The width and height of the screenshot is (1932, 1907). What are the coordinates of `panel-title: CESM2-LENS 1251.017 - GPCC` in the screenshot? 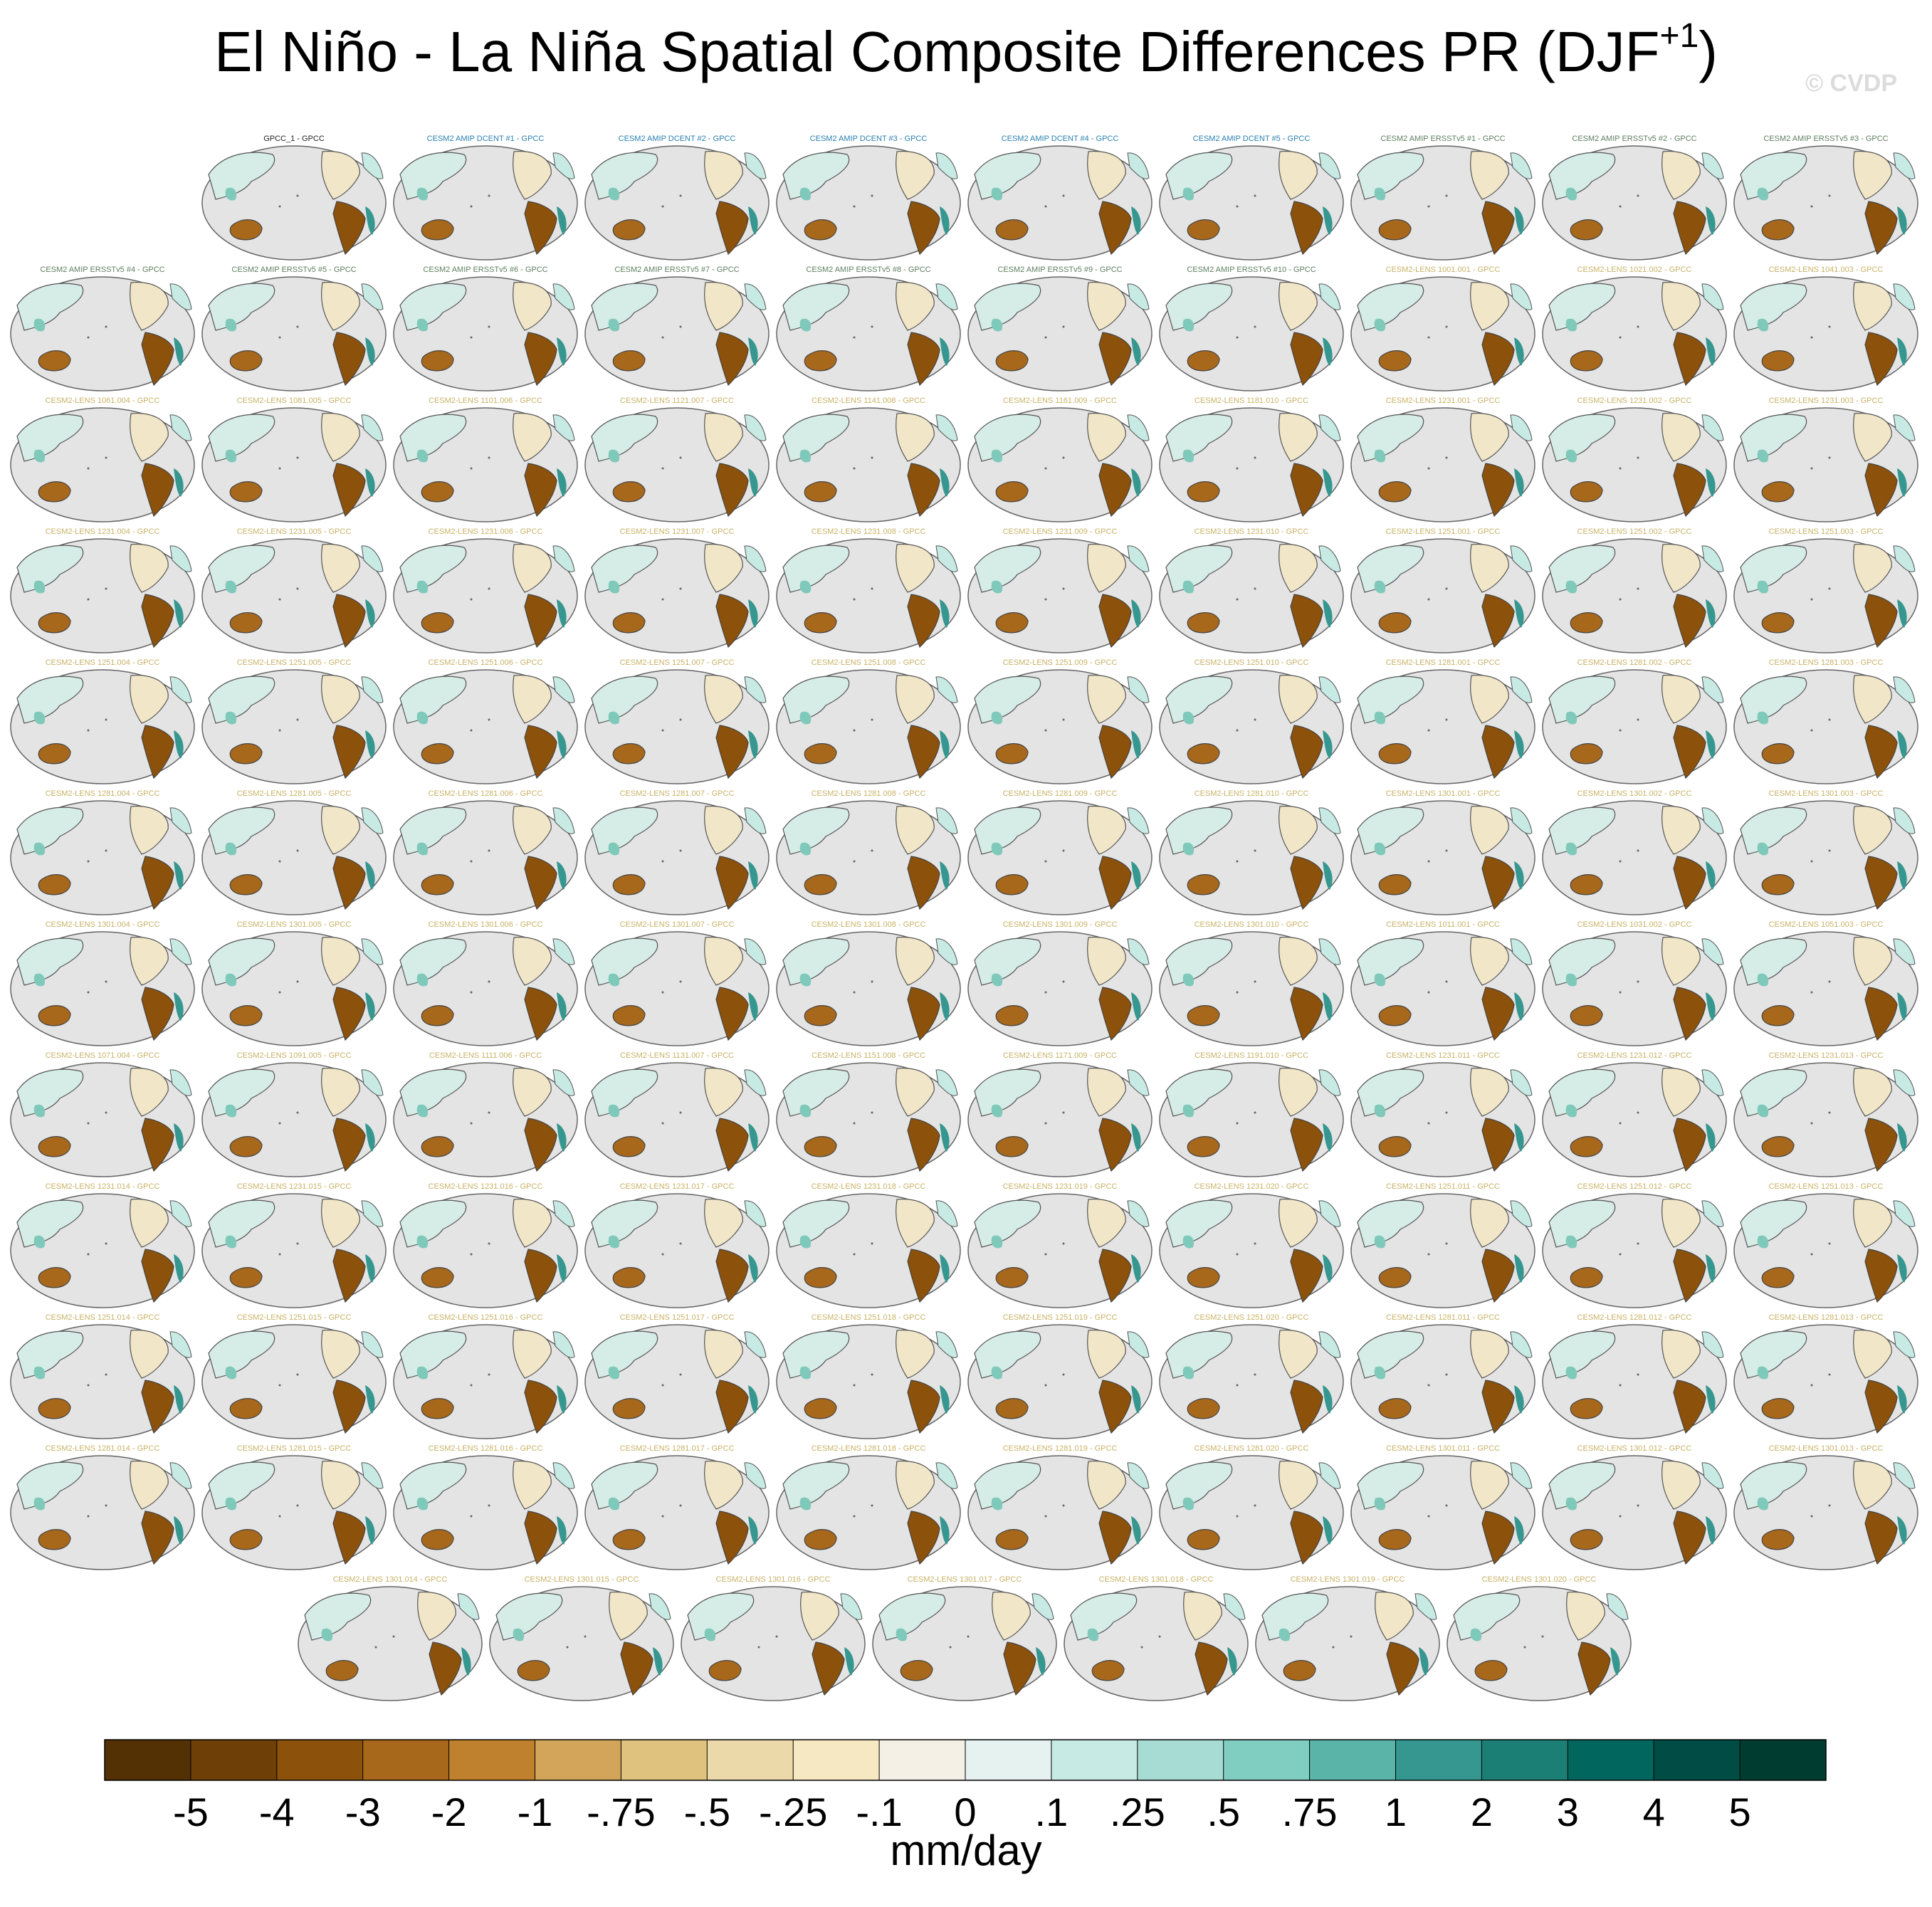 It's located at (677, 1317).